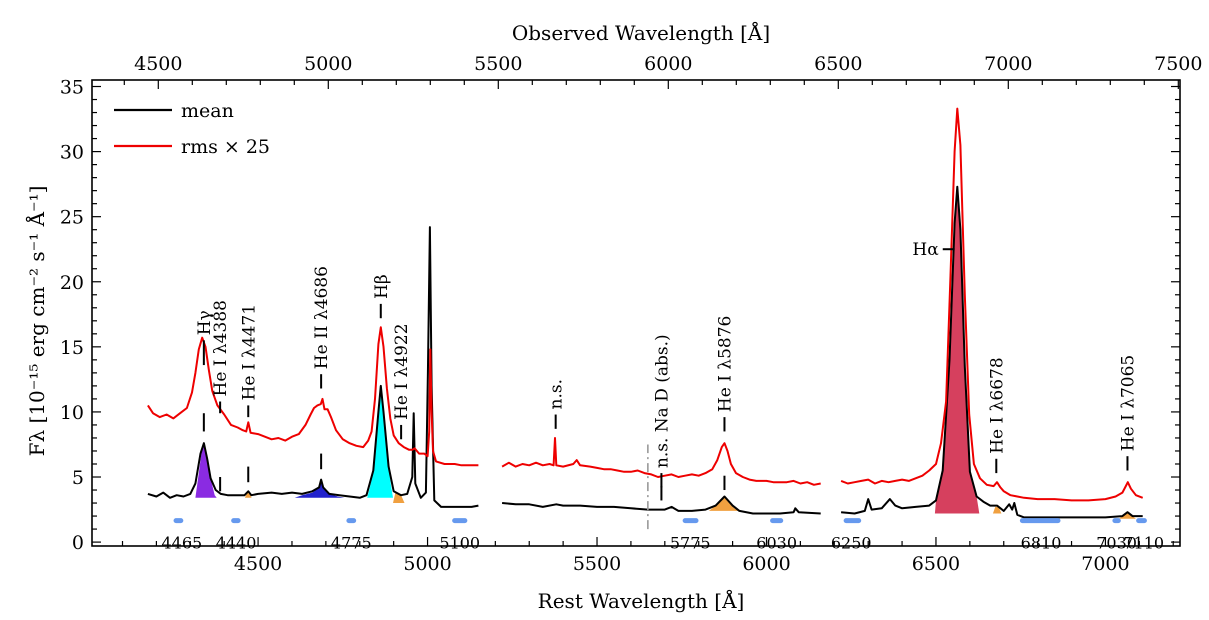 The height and width of the screenshot is (620, 1209). What do you see at coordinates (72, 88) in the screenshot?
I see `y-tick-label: 35` at bounding box center [72, 88].